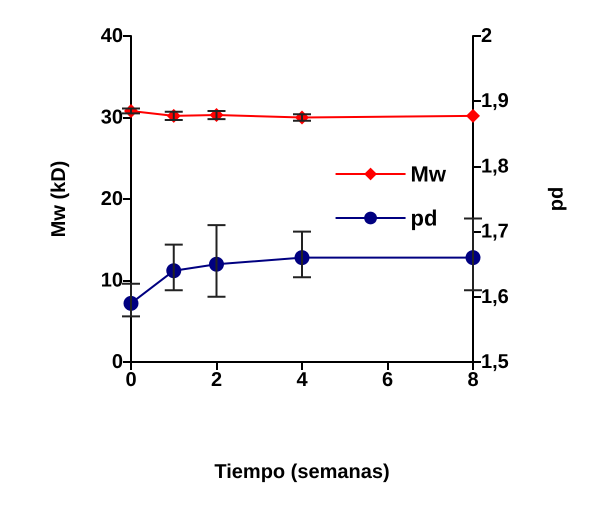 The image size is (609, 522). What do you see at coordinates (558, 199) in the screenshot?
I see `y2-axis-title: pd` at bounding box center [558, 199].